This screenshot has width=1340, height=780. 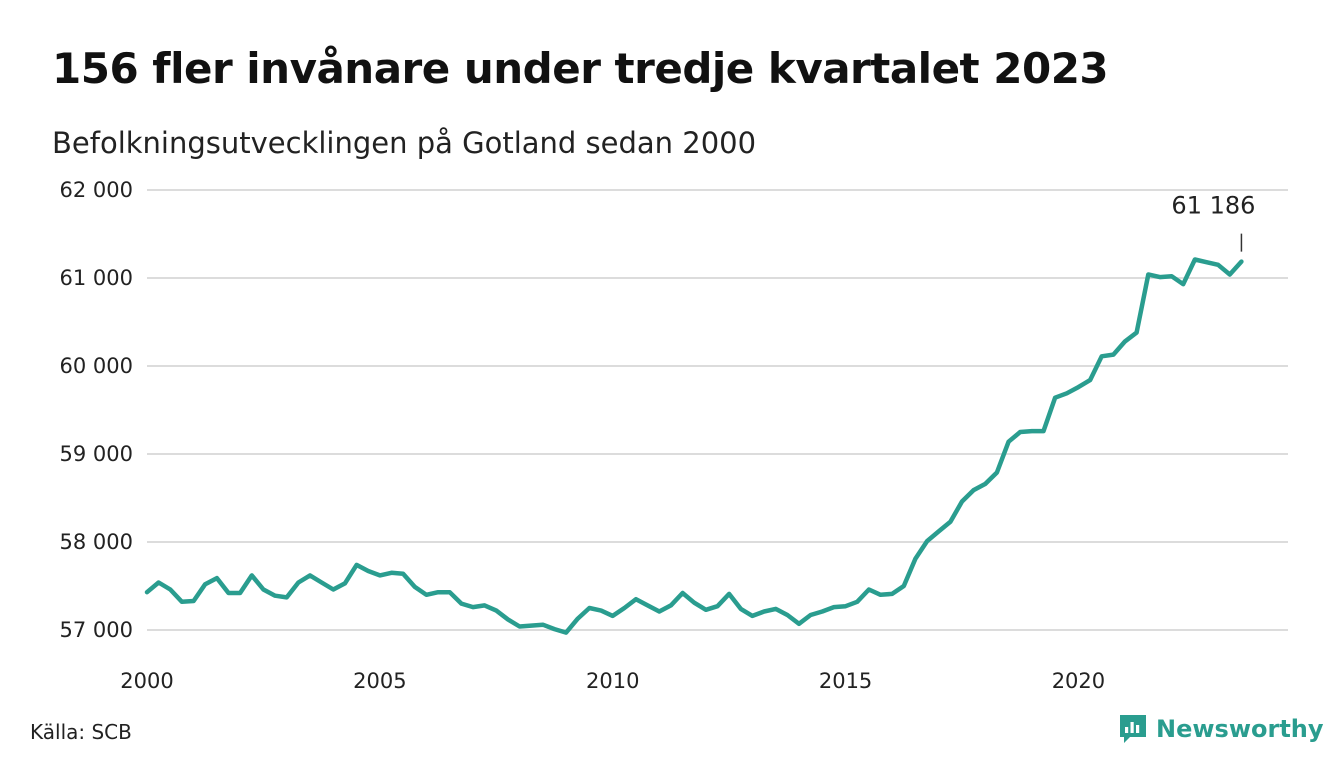 I want to click on y-tick-label: 61 000, so click(x=96, y=278).